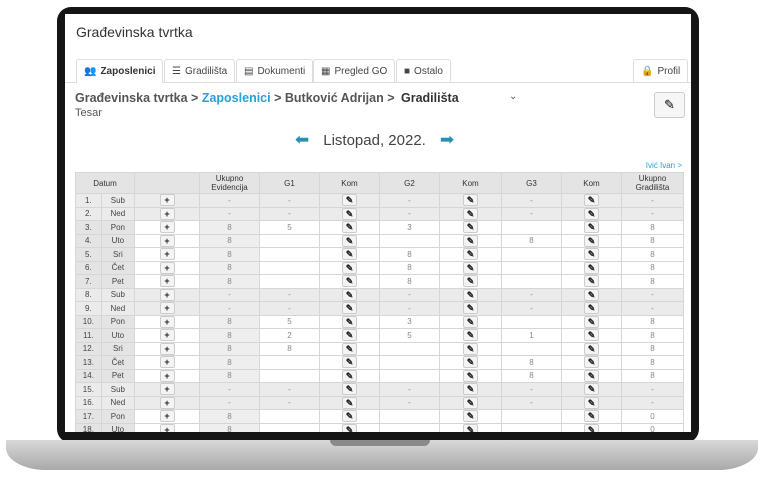  What do you see at coordinates (409, 402) in the screenshot?
I see `cell-g2: -` at bounding box center [409, 402].